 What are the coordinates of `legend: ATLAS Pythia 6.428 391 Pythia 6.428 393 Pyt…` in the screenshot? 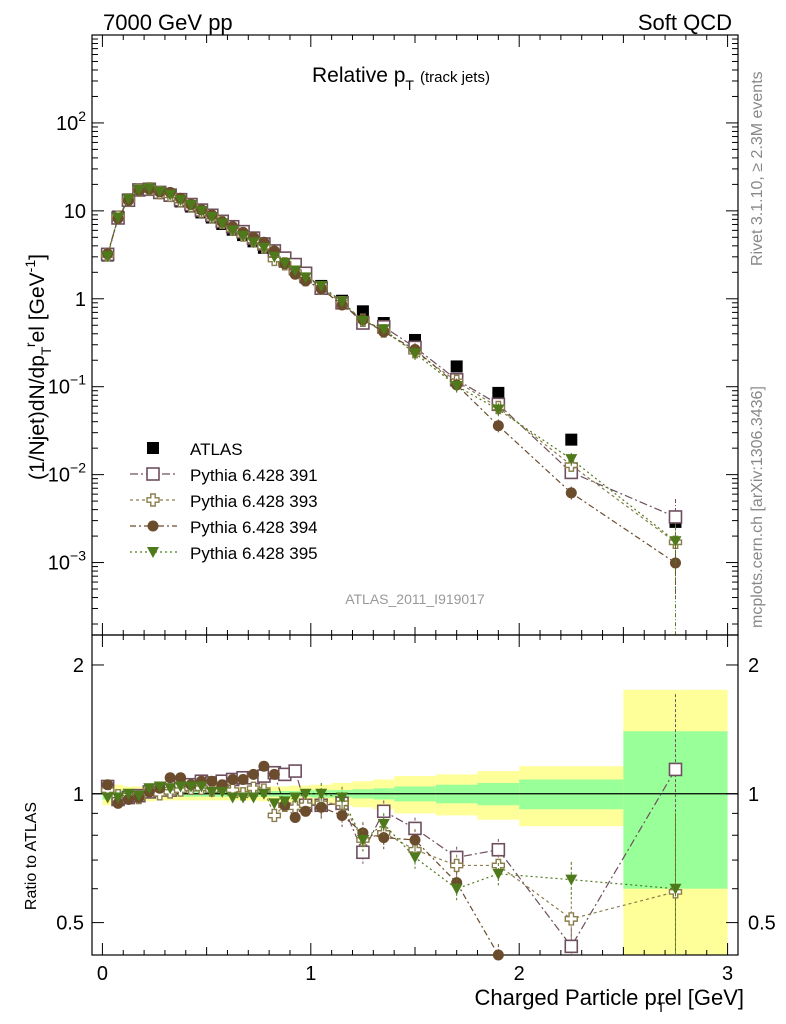 It's located at (224, 501).